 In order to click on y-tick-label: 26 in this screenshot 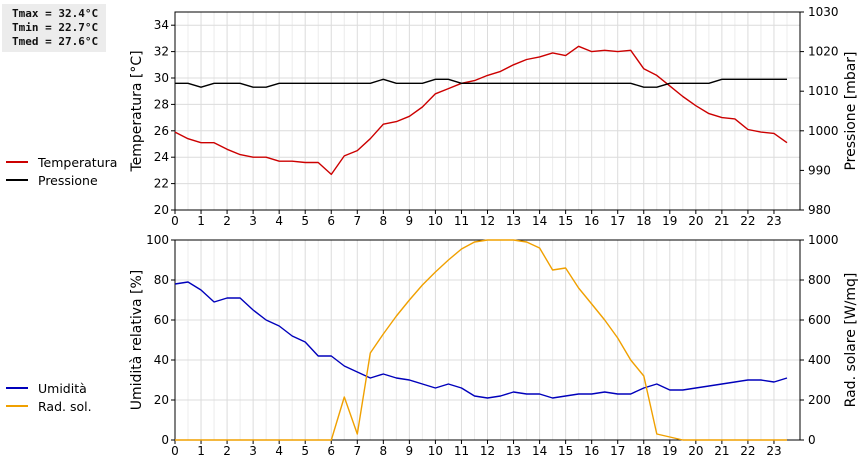, I will do `click(161, 131)`.